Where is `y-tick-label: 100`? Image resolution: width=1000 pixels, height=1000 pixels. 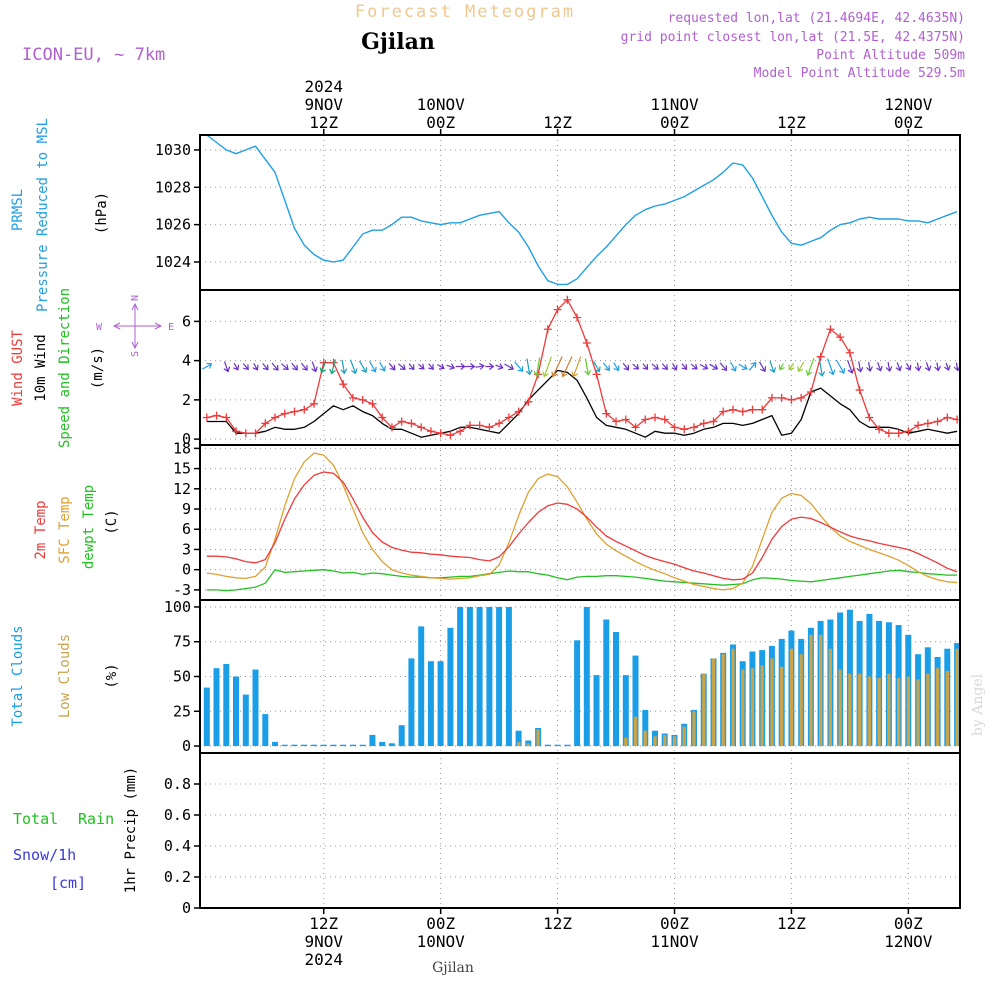
y-tick-label: 100 is located at coordinates (177, 607).